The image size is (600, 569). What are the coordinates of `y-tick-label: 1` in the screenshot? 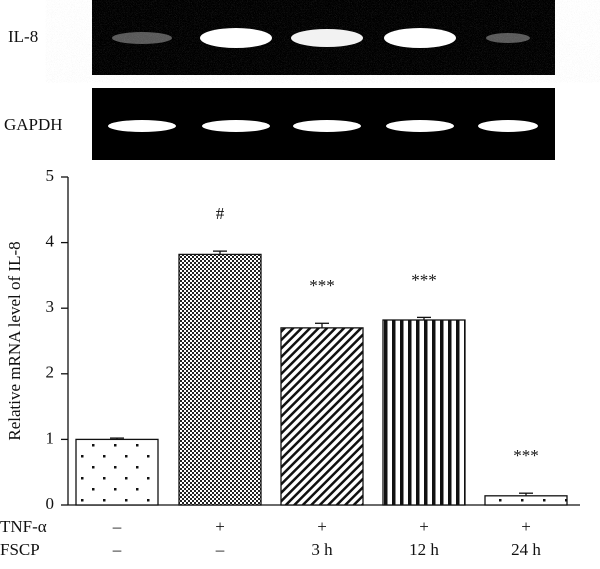 It's located at (50, 437).